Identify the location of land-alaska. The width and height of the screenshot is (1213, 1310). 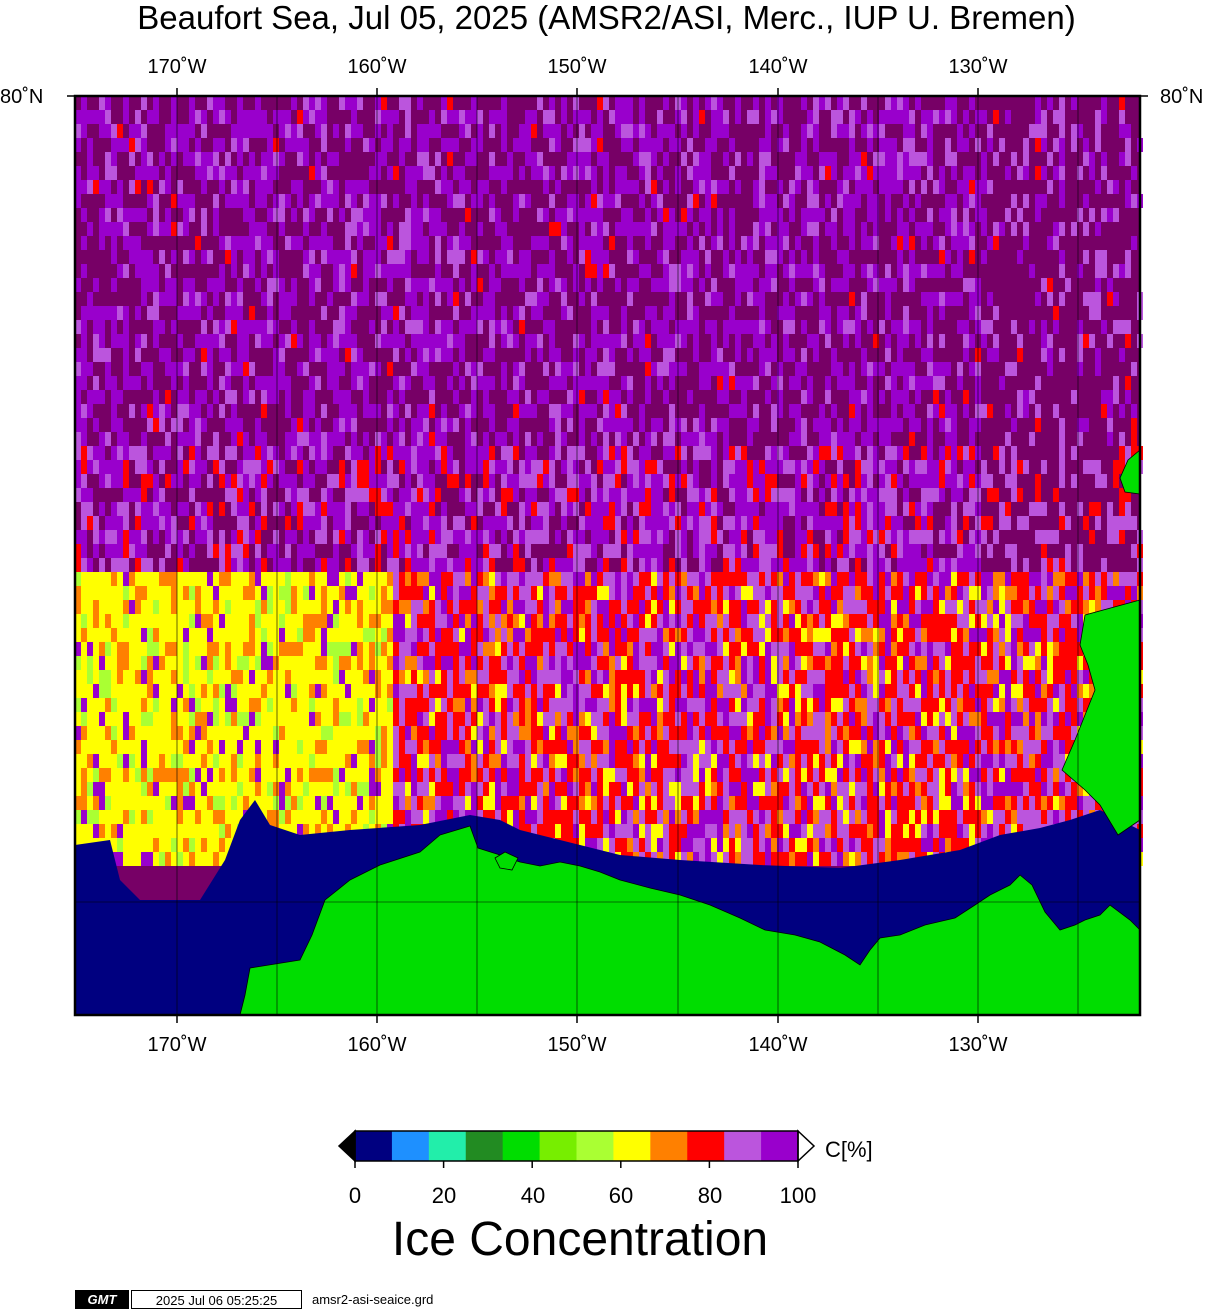
(690, 920).